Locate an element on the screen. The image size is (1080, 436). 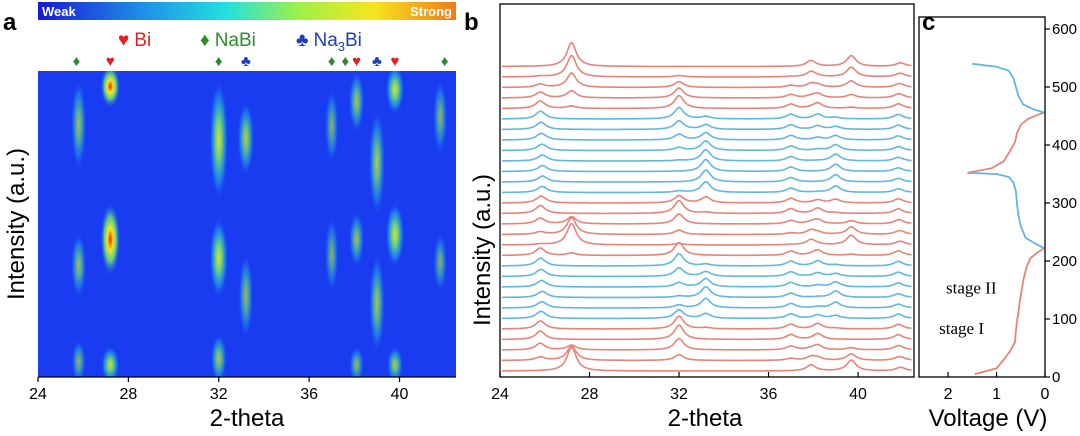
colorbar-gradient is located at coordinates (247, 11).